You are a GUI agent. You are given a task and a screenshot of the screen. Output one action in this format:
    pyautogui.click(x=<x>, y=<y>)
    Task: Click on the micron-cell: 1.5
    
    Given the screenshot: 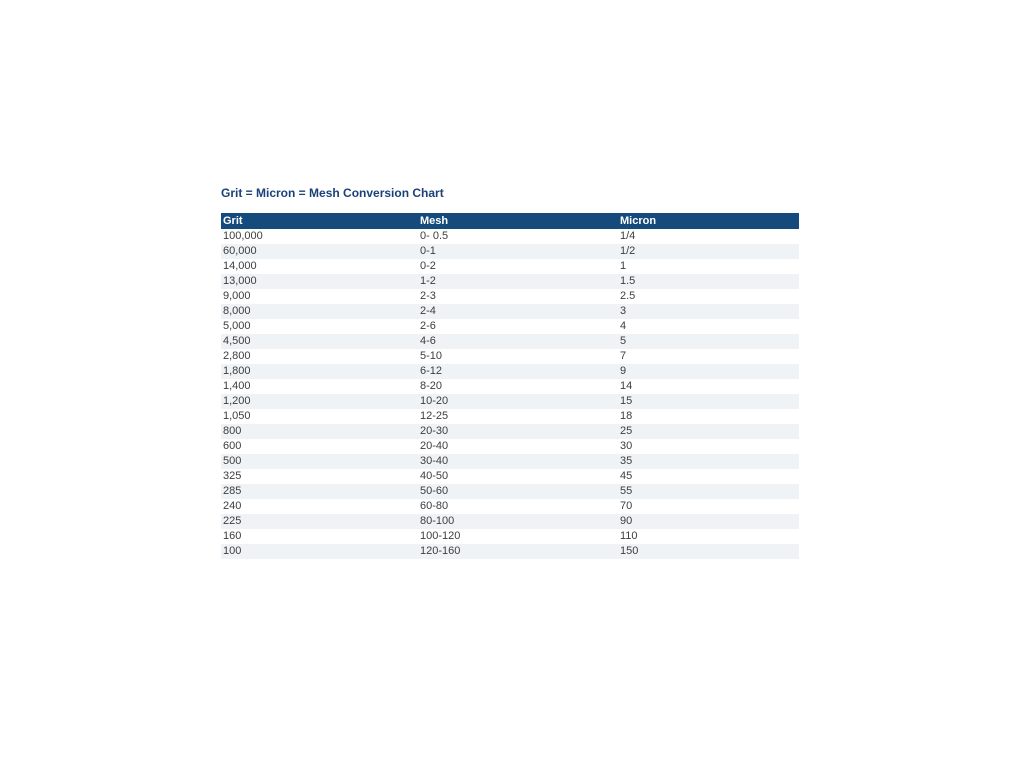 What is the action you would take?
    pyautogui.click(x=628, y=281)
    